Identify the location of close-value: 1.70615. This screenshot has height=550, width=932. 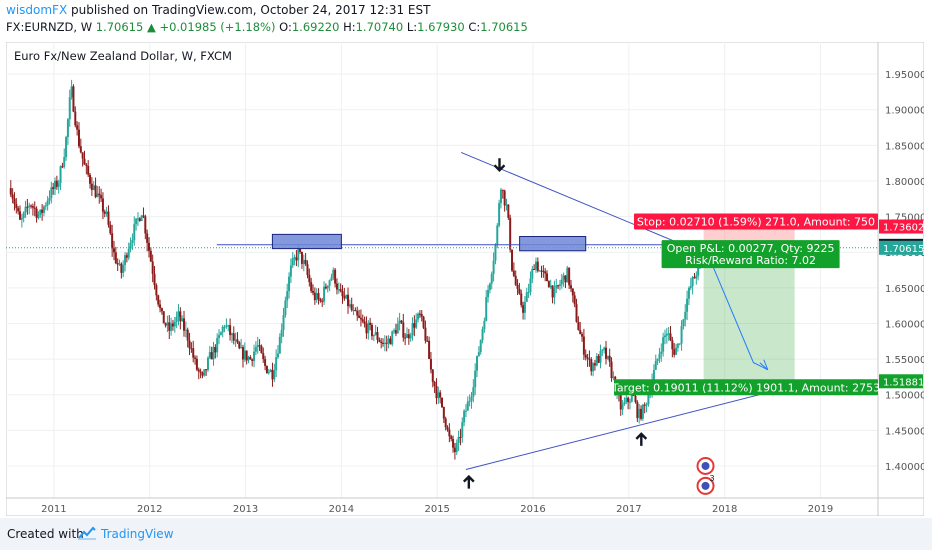
(504, 27).